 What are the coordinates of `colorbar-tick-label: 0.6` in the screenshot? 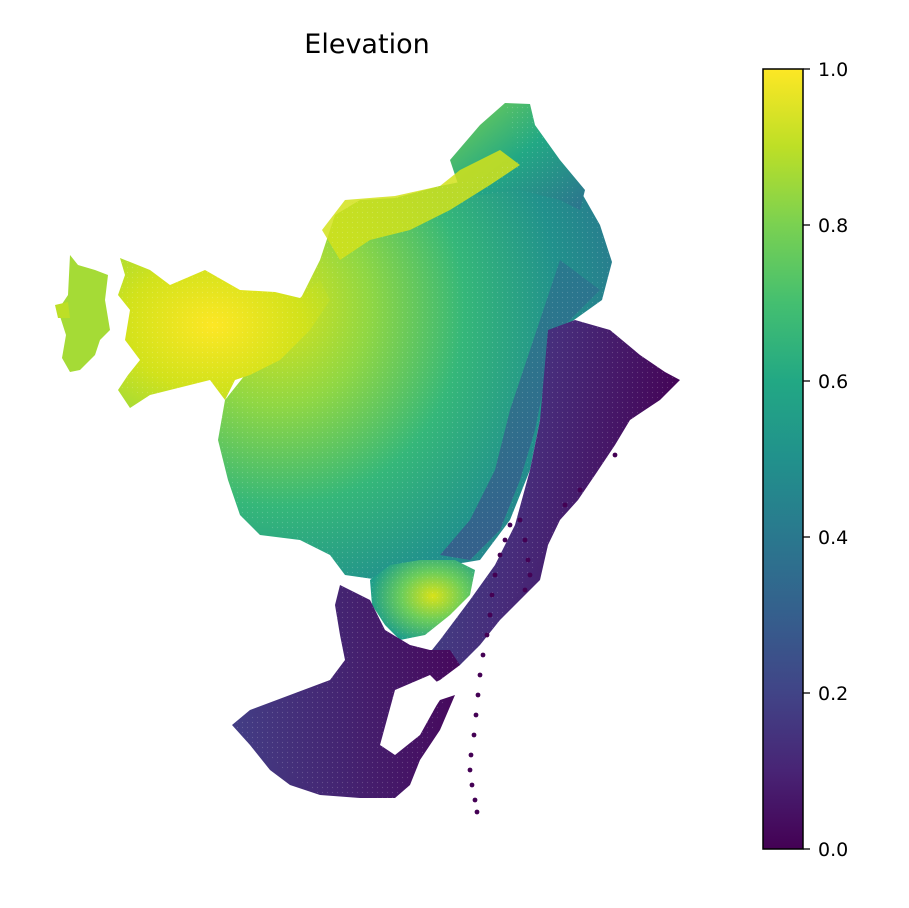 It's located at (833, 382).